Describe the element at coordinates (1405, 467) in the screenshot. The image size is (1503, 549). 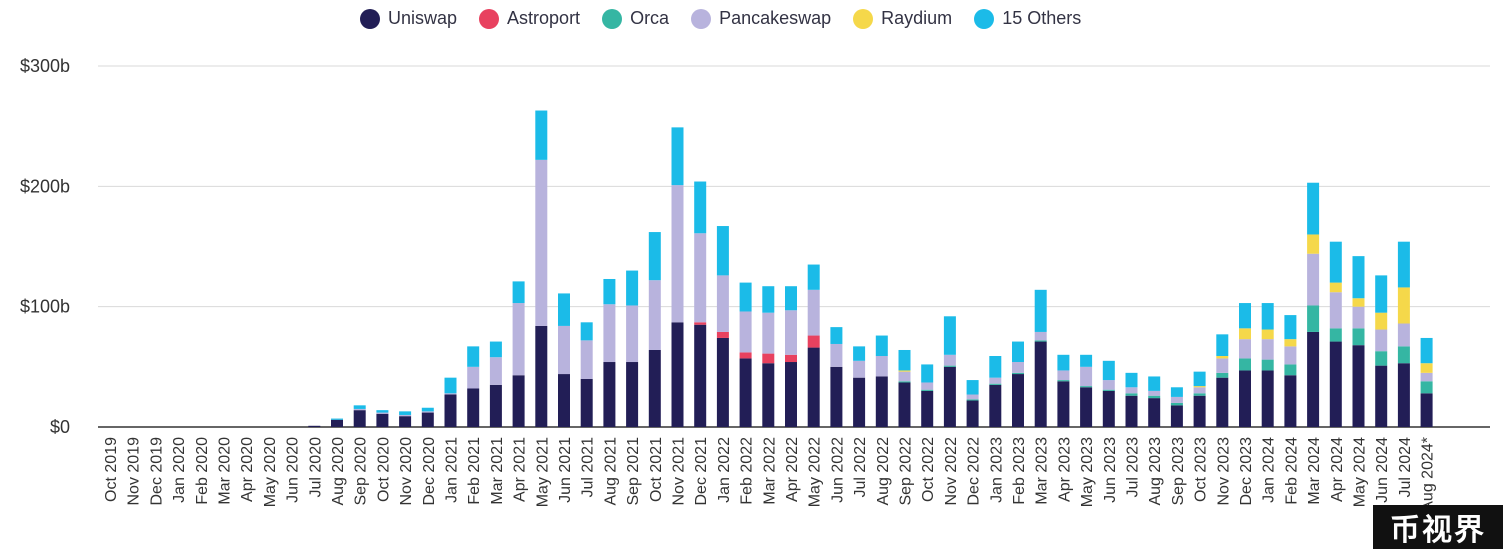
I see `x-tick-label: Jul 2024` at that location.